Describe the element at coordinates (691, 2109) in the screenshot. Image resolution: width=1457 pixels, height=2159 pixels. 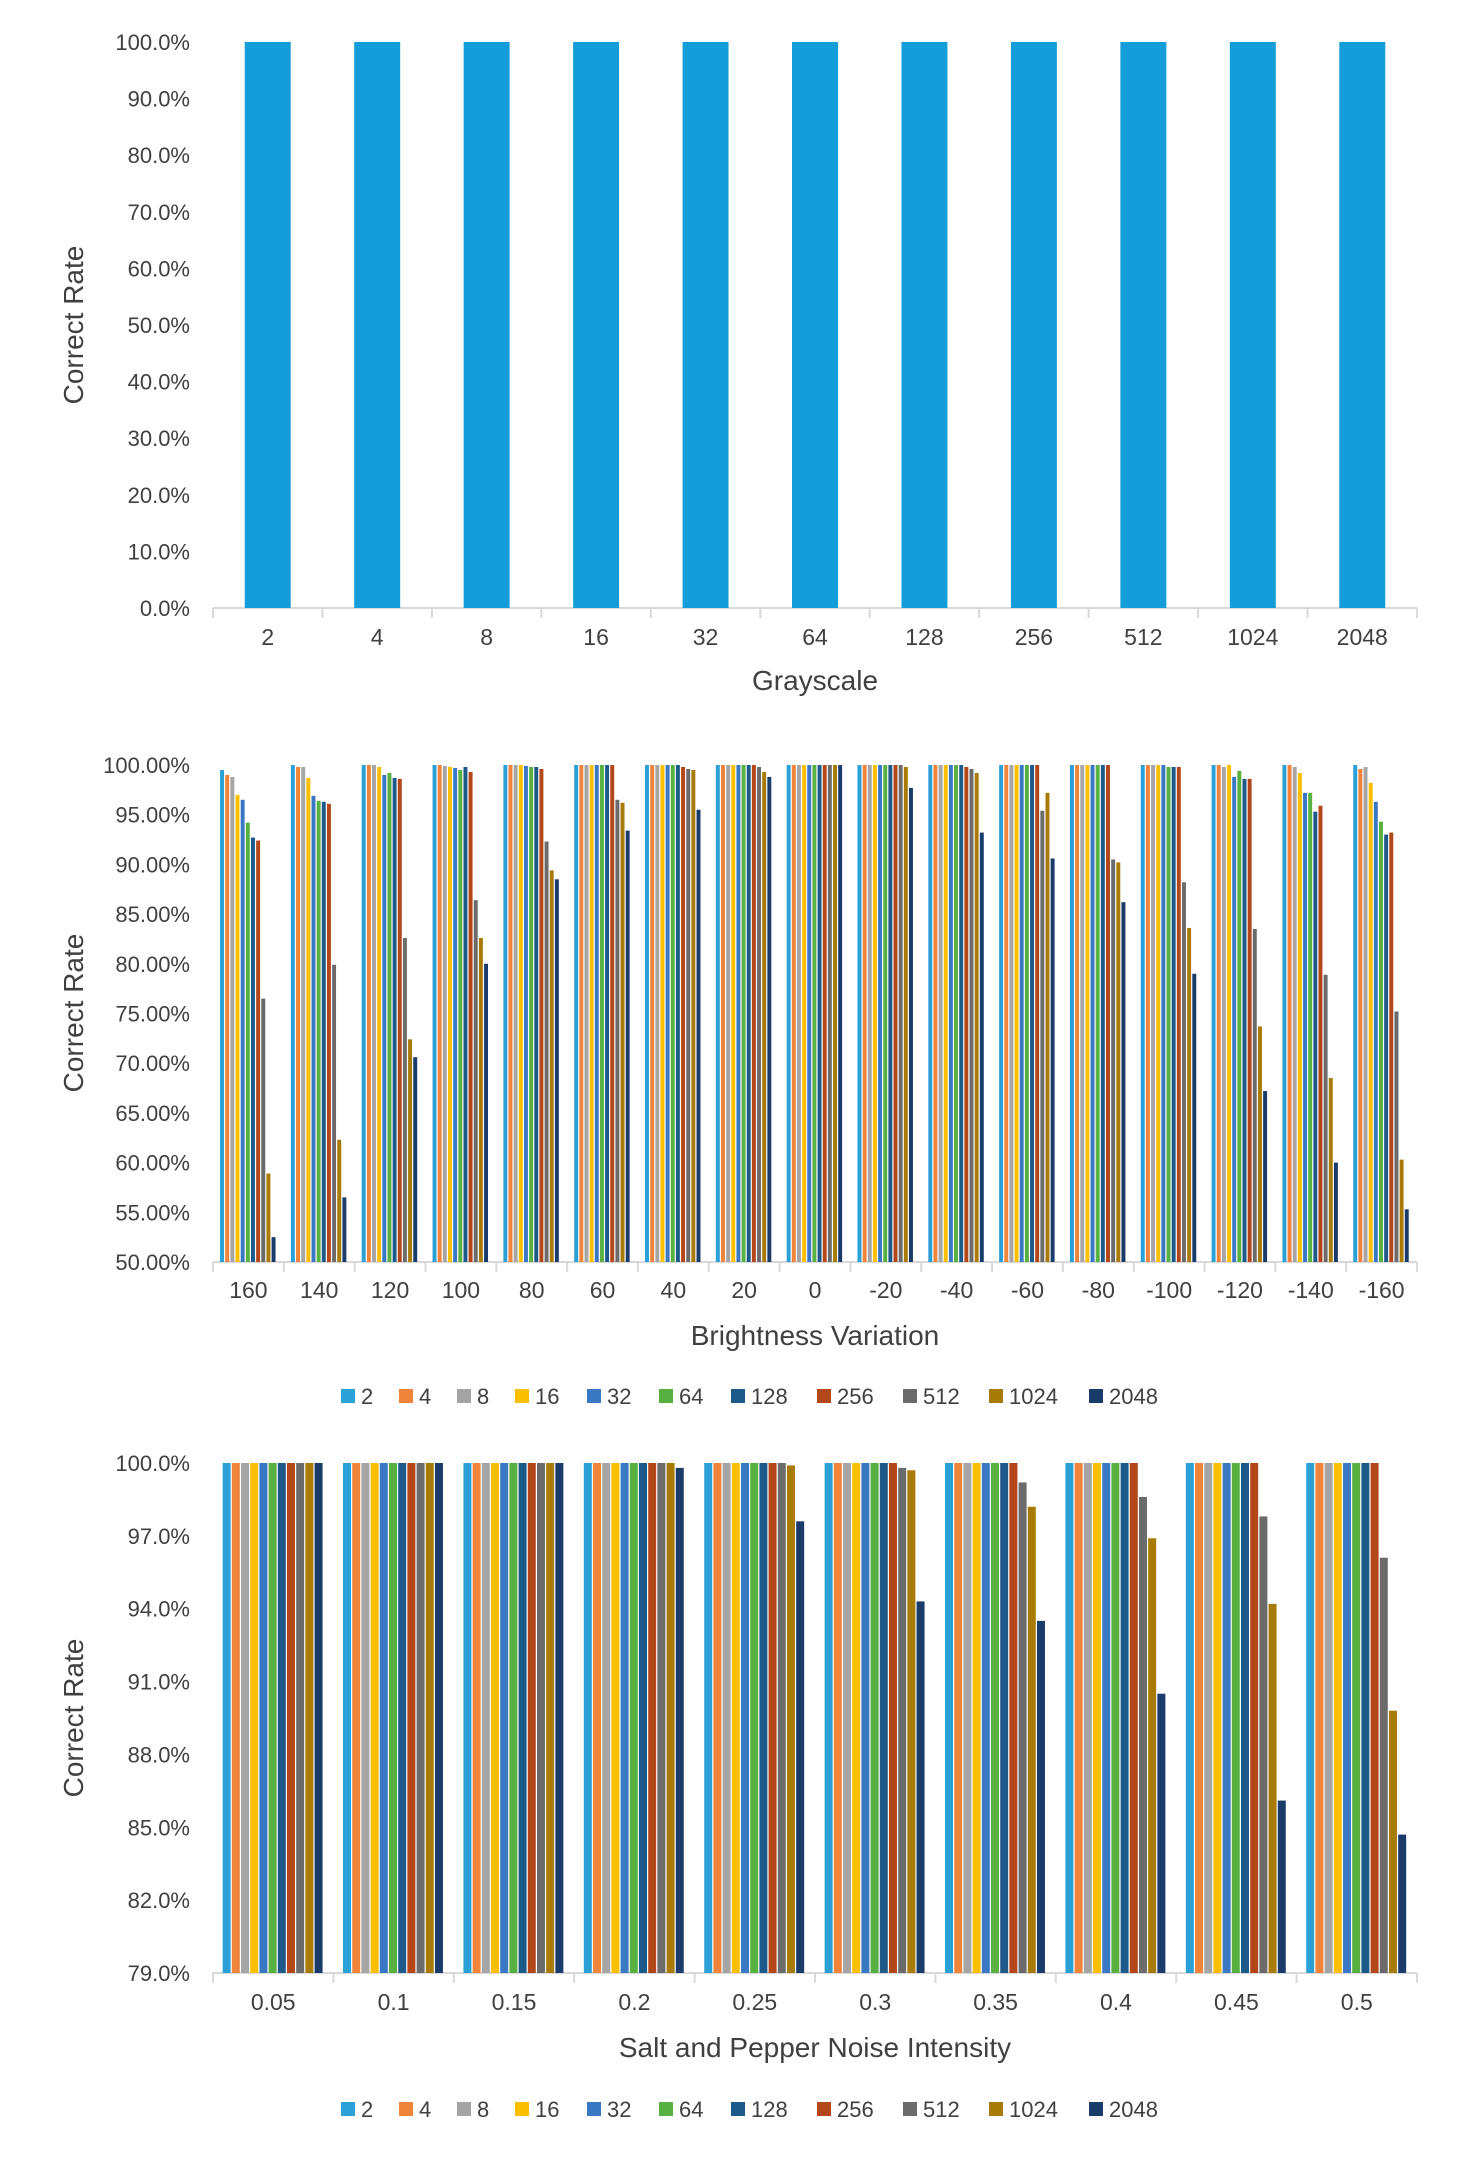
I see `legend-label: 64` at that location.